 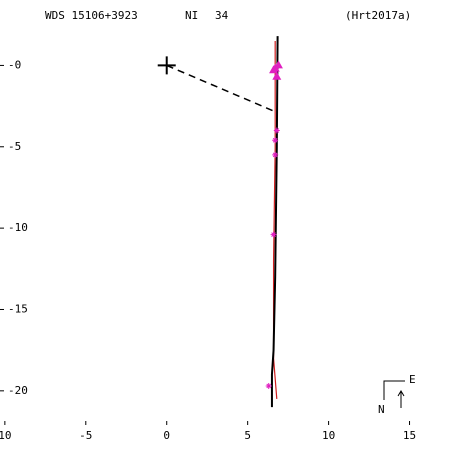 I want to click on y-tick-label: -0, so click(x=14, y=64).